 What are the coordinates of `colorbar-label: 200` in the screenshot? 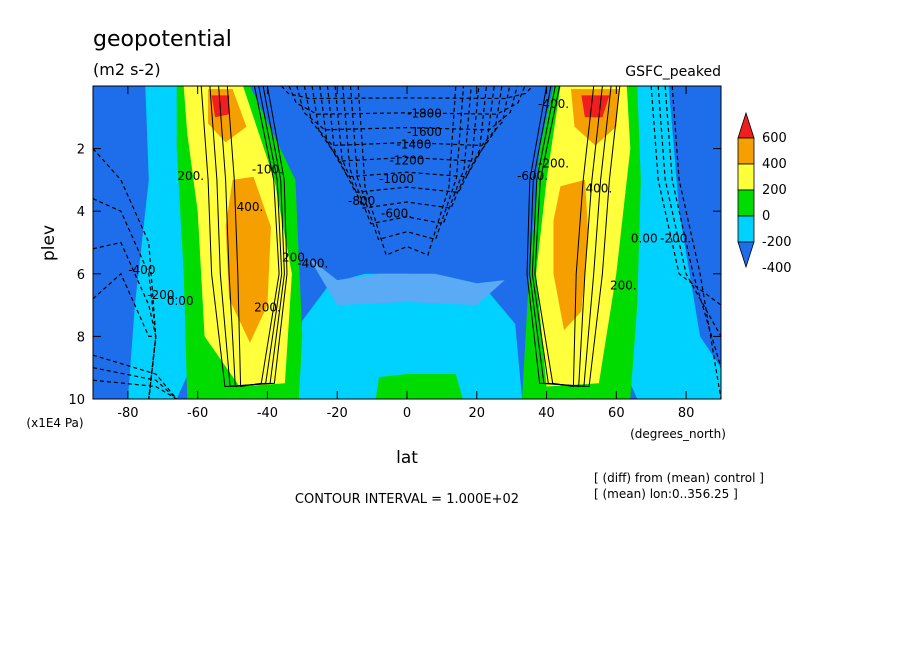 It's located at (774, 190).